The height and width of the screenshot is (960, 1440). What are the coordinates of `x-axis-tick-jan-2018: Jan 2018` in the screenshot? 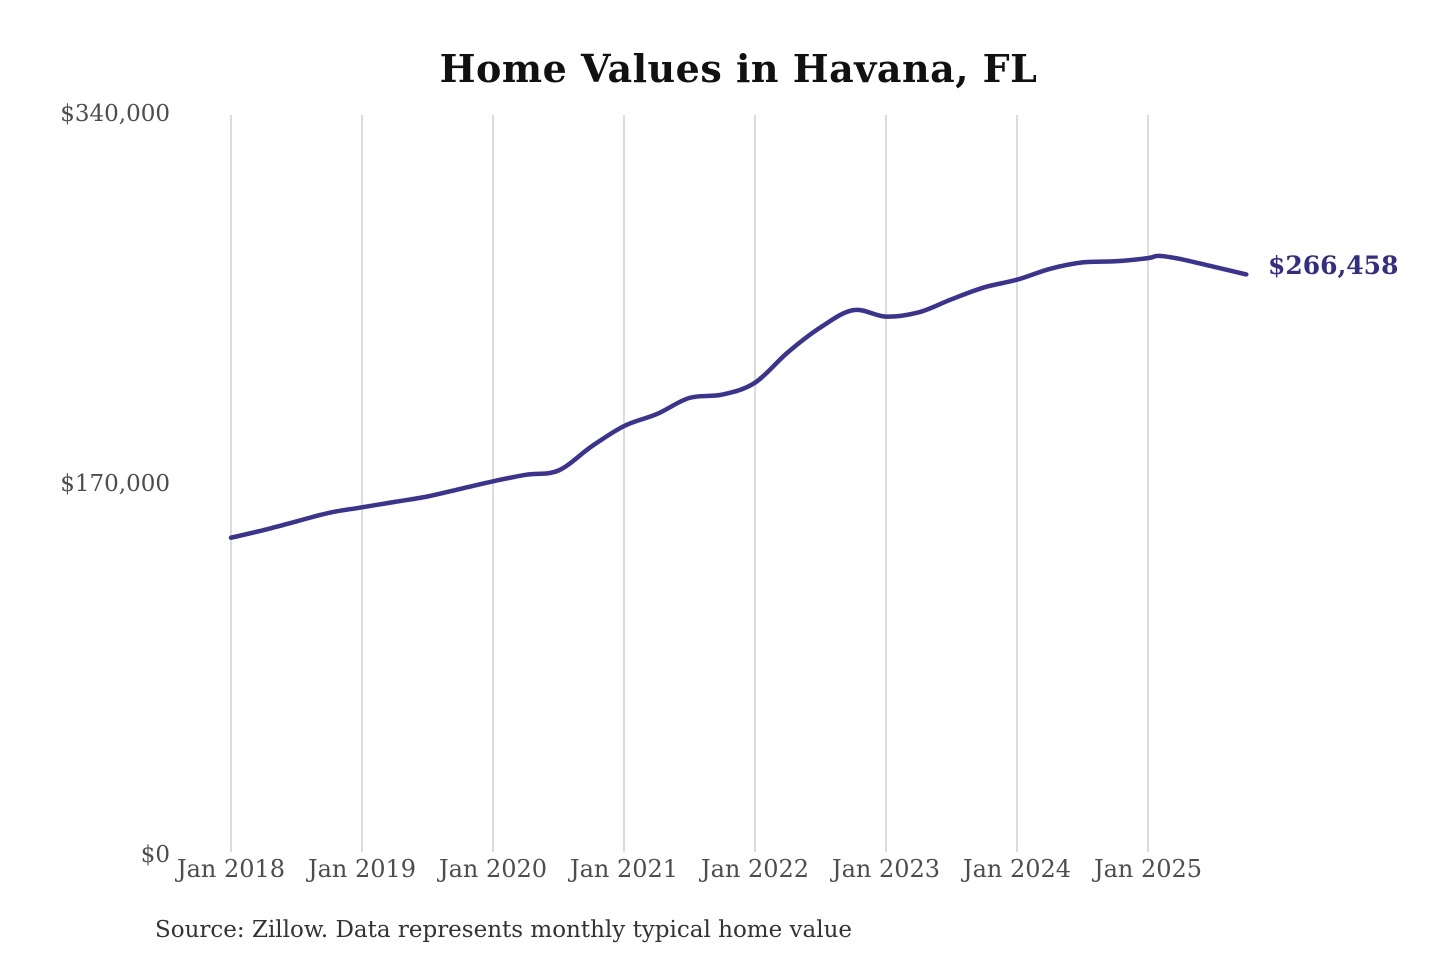 It's located at (231, 869).